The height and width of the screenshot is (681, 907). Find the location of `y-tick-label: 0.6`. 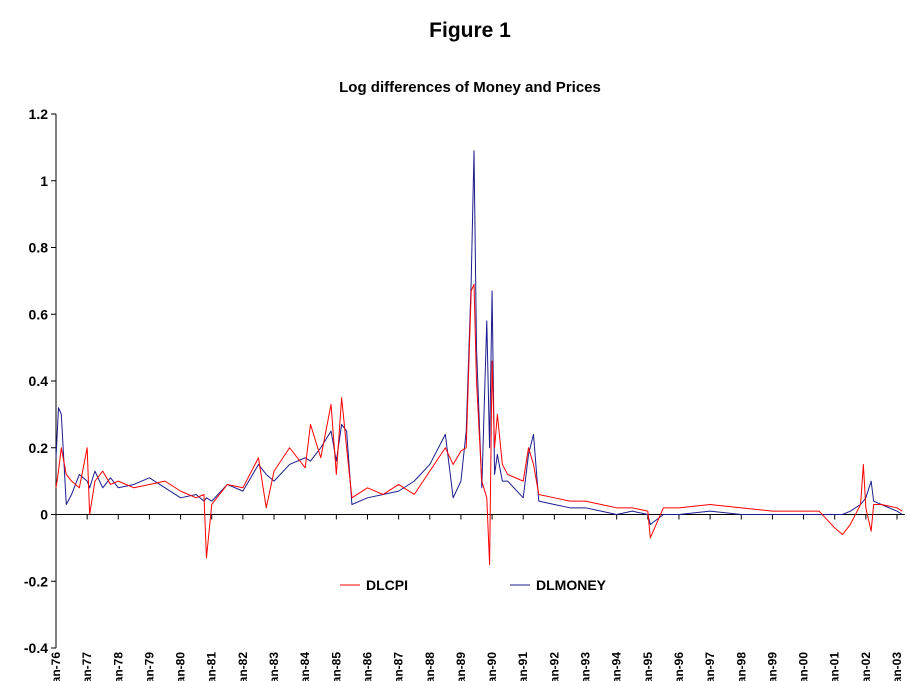

y-tick-label: 0.6 is located at coordinates (39, 314).